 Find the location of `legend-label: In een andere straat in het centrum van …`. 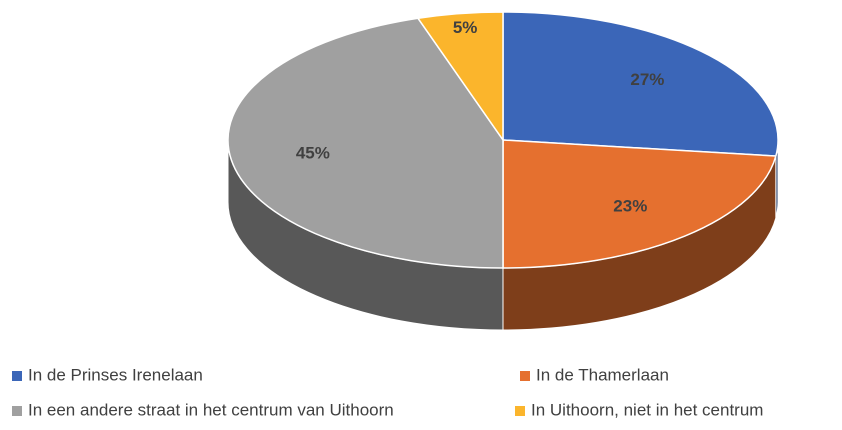

legend-label: In een andere straat in het centrum van … is located at coordinates (211, 409).